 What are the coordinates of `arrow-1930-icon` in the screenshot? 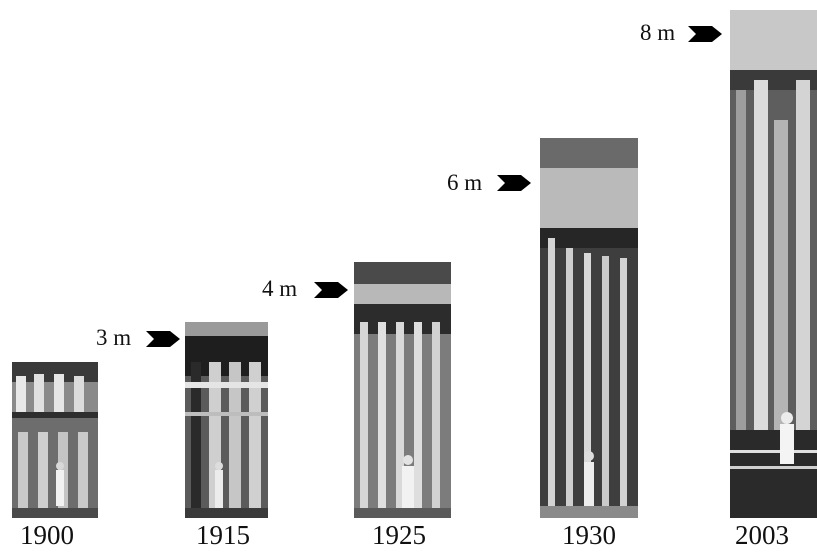 It's located at (514, 183).